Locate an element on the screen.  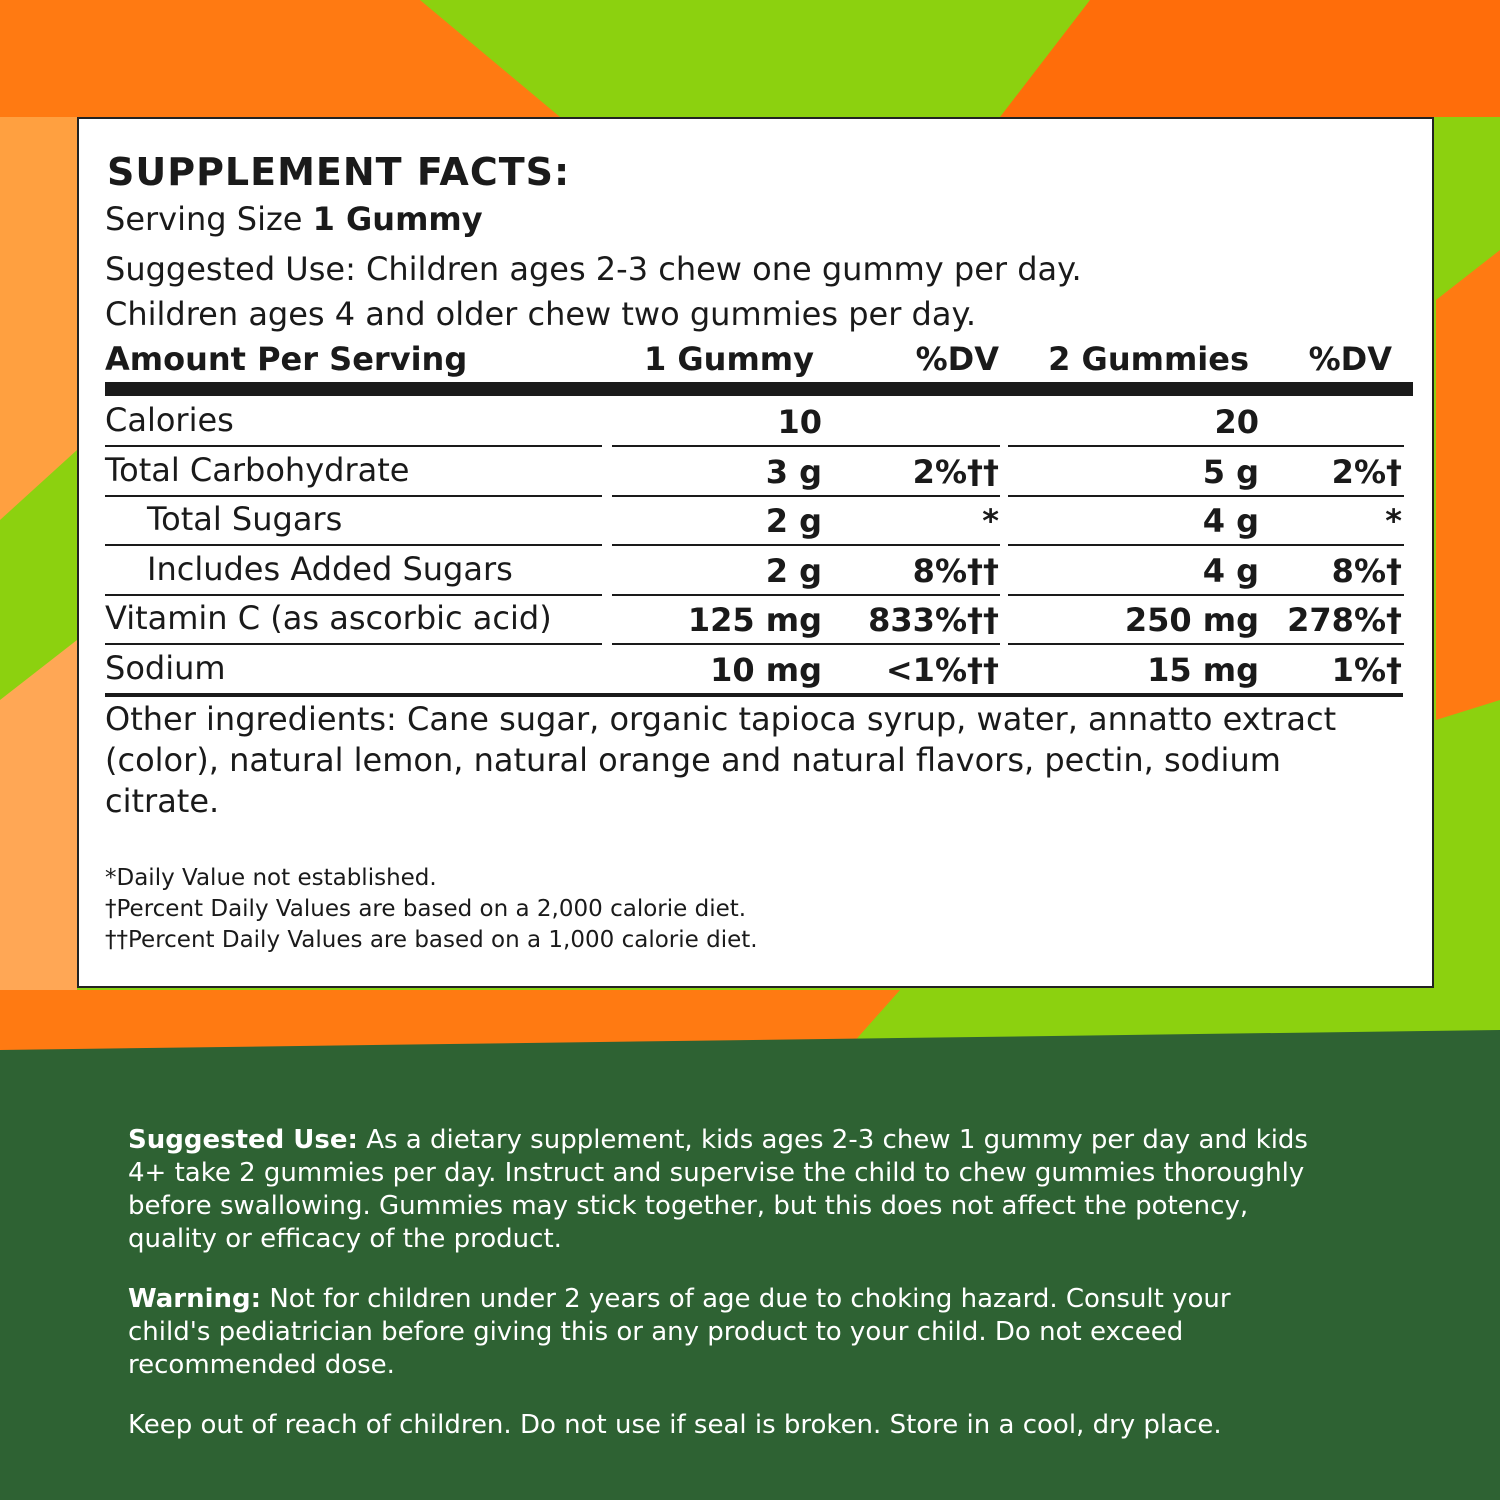
facts-title: SUPPLEMENT FACTS: is located at coordinates (339, 172).